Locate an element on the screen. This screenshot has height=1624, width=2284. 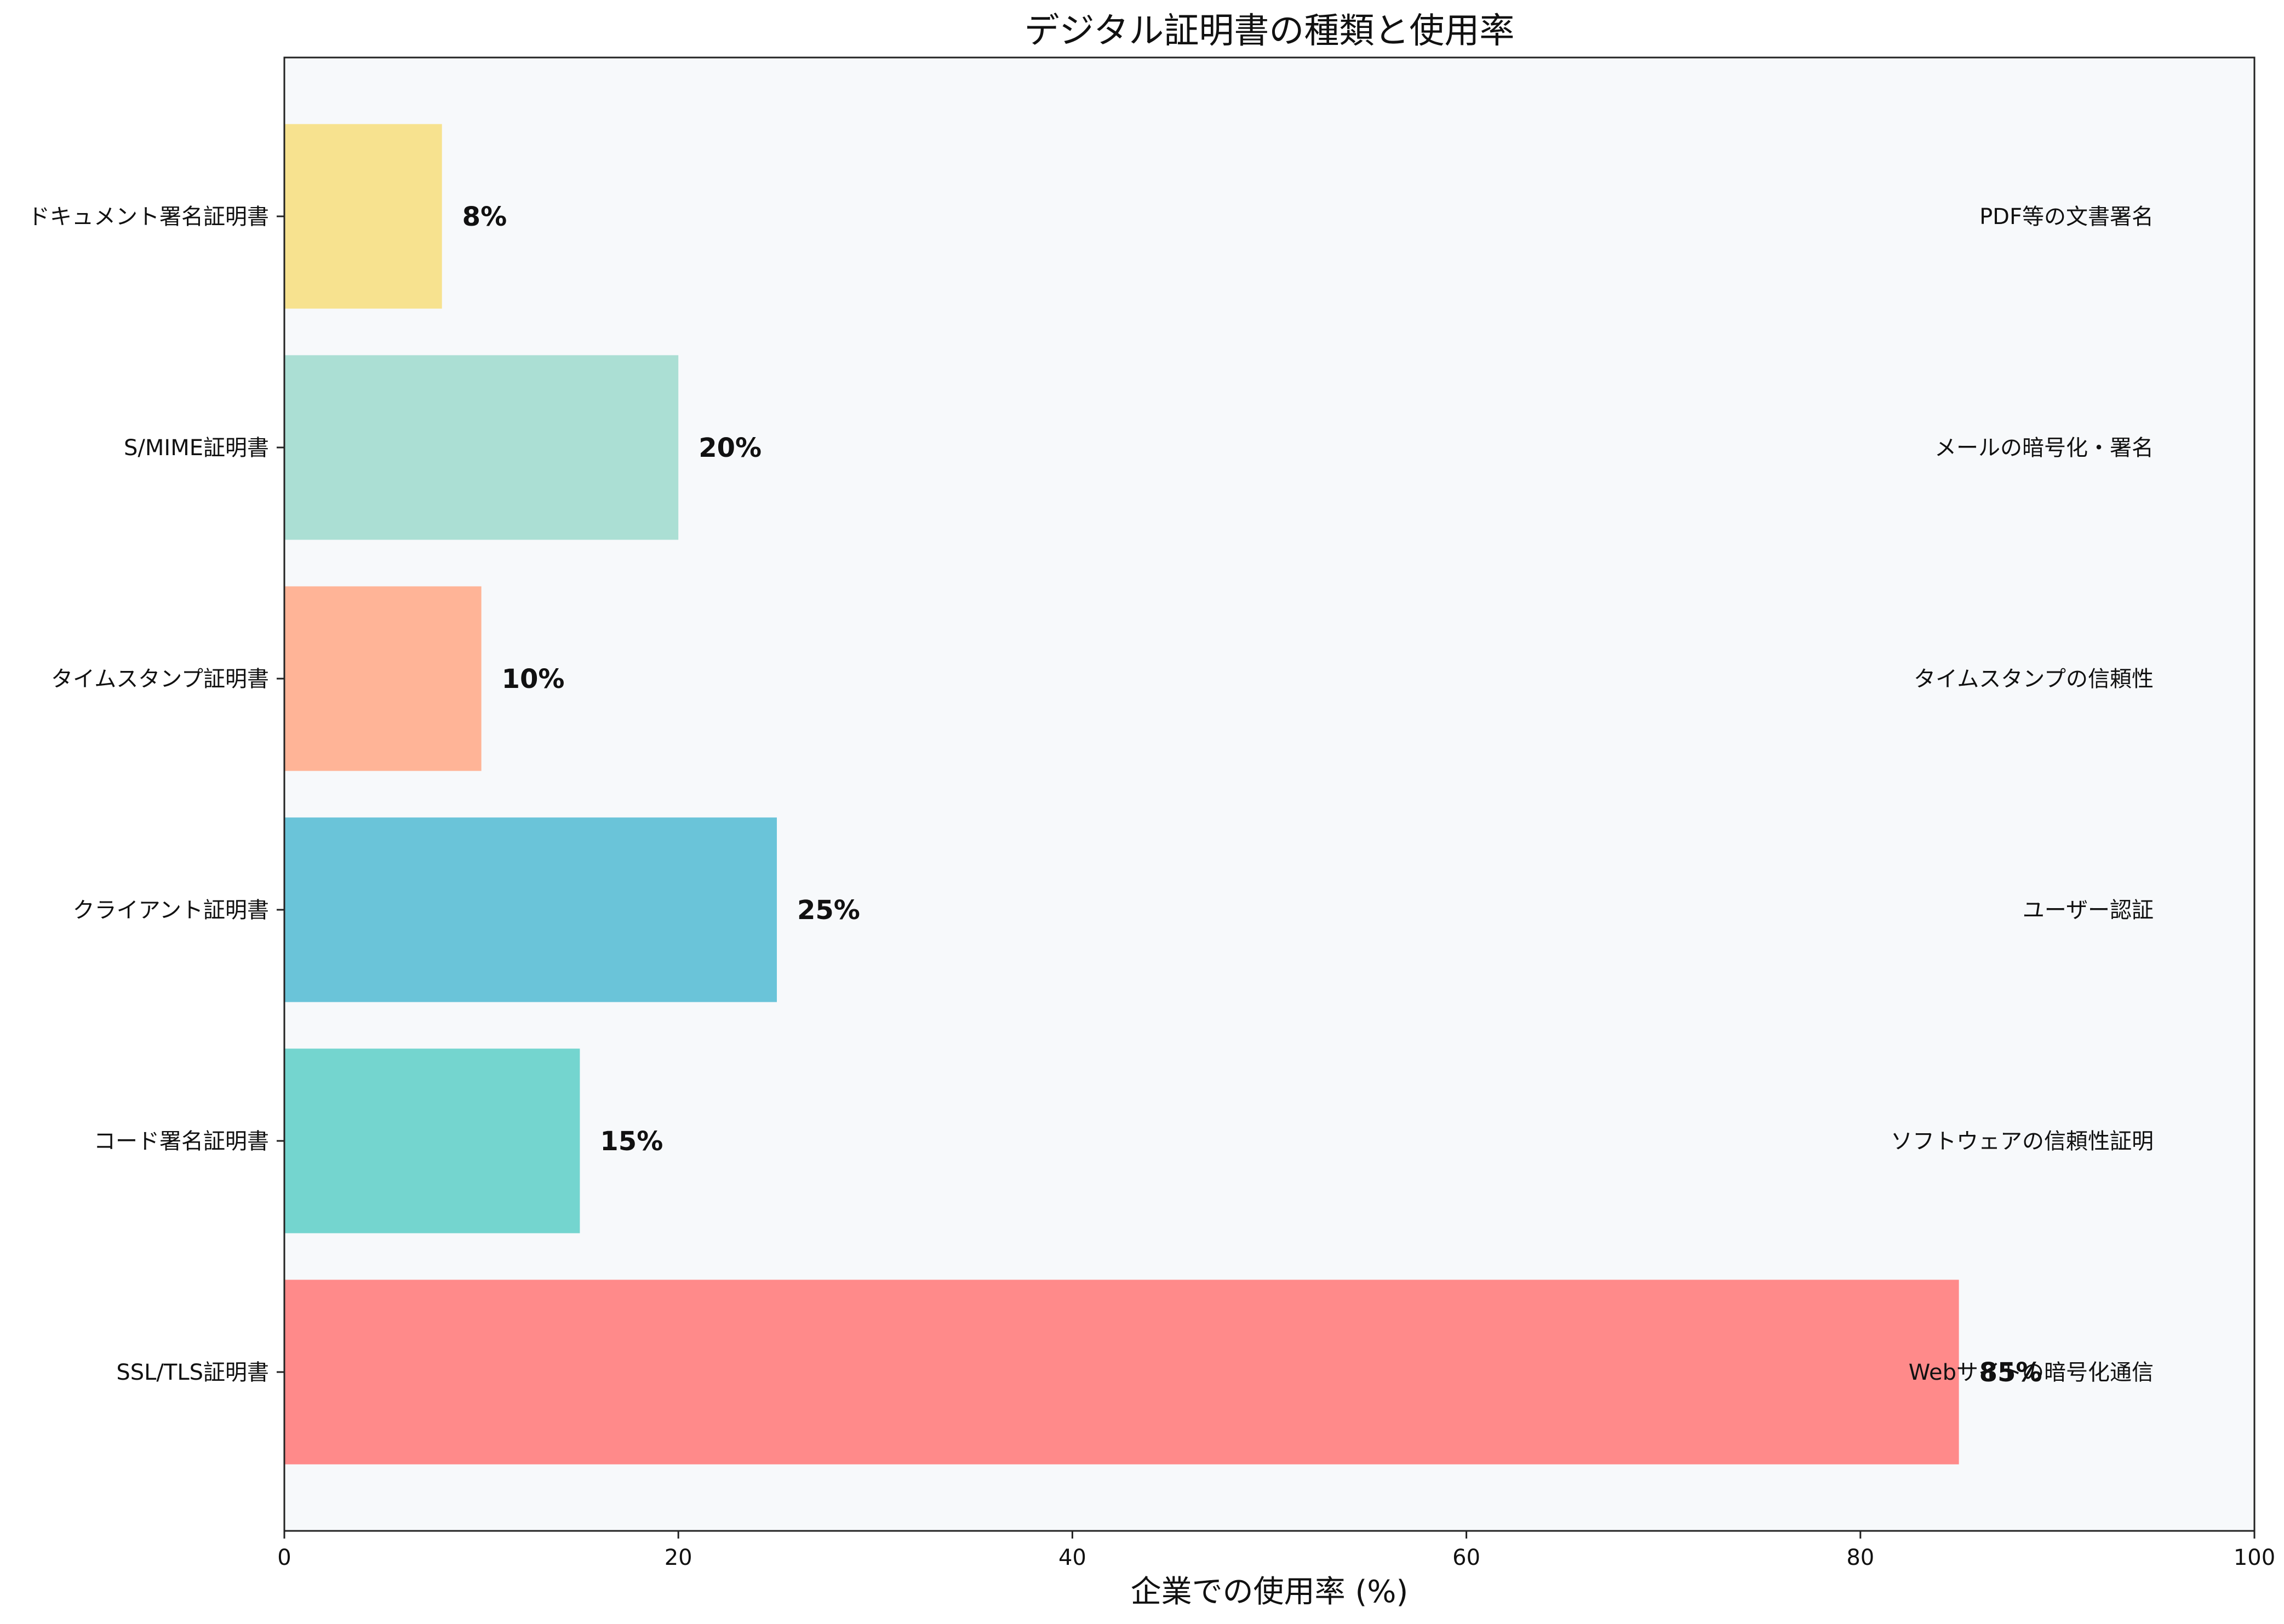
annotation: Webサイトの暗号化通信 is located at coordinates (2032, 1373).